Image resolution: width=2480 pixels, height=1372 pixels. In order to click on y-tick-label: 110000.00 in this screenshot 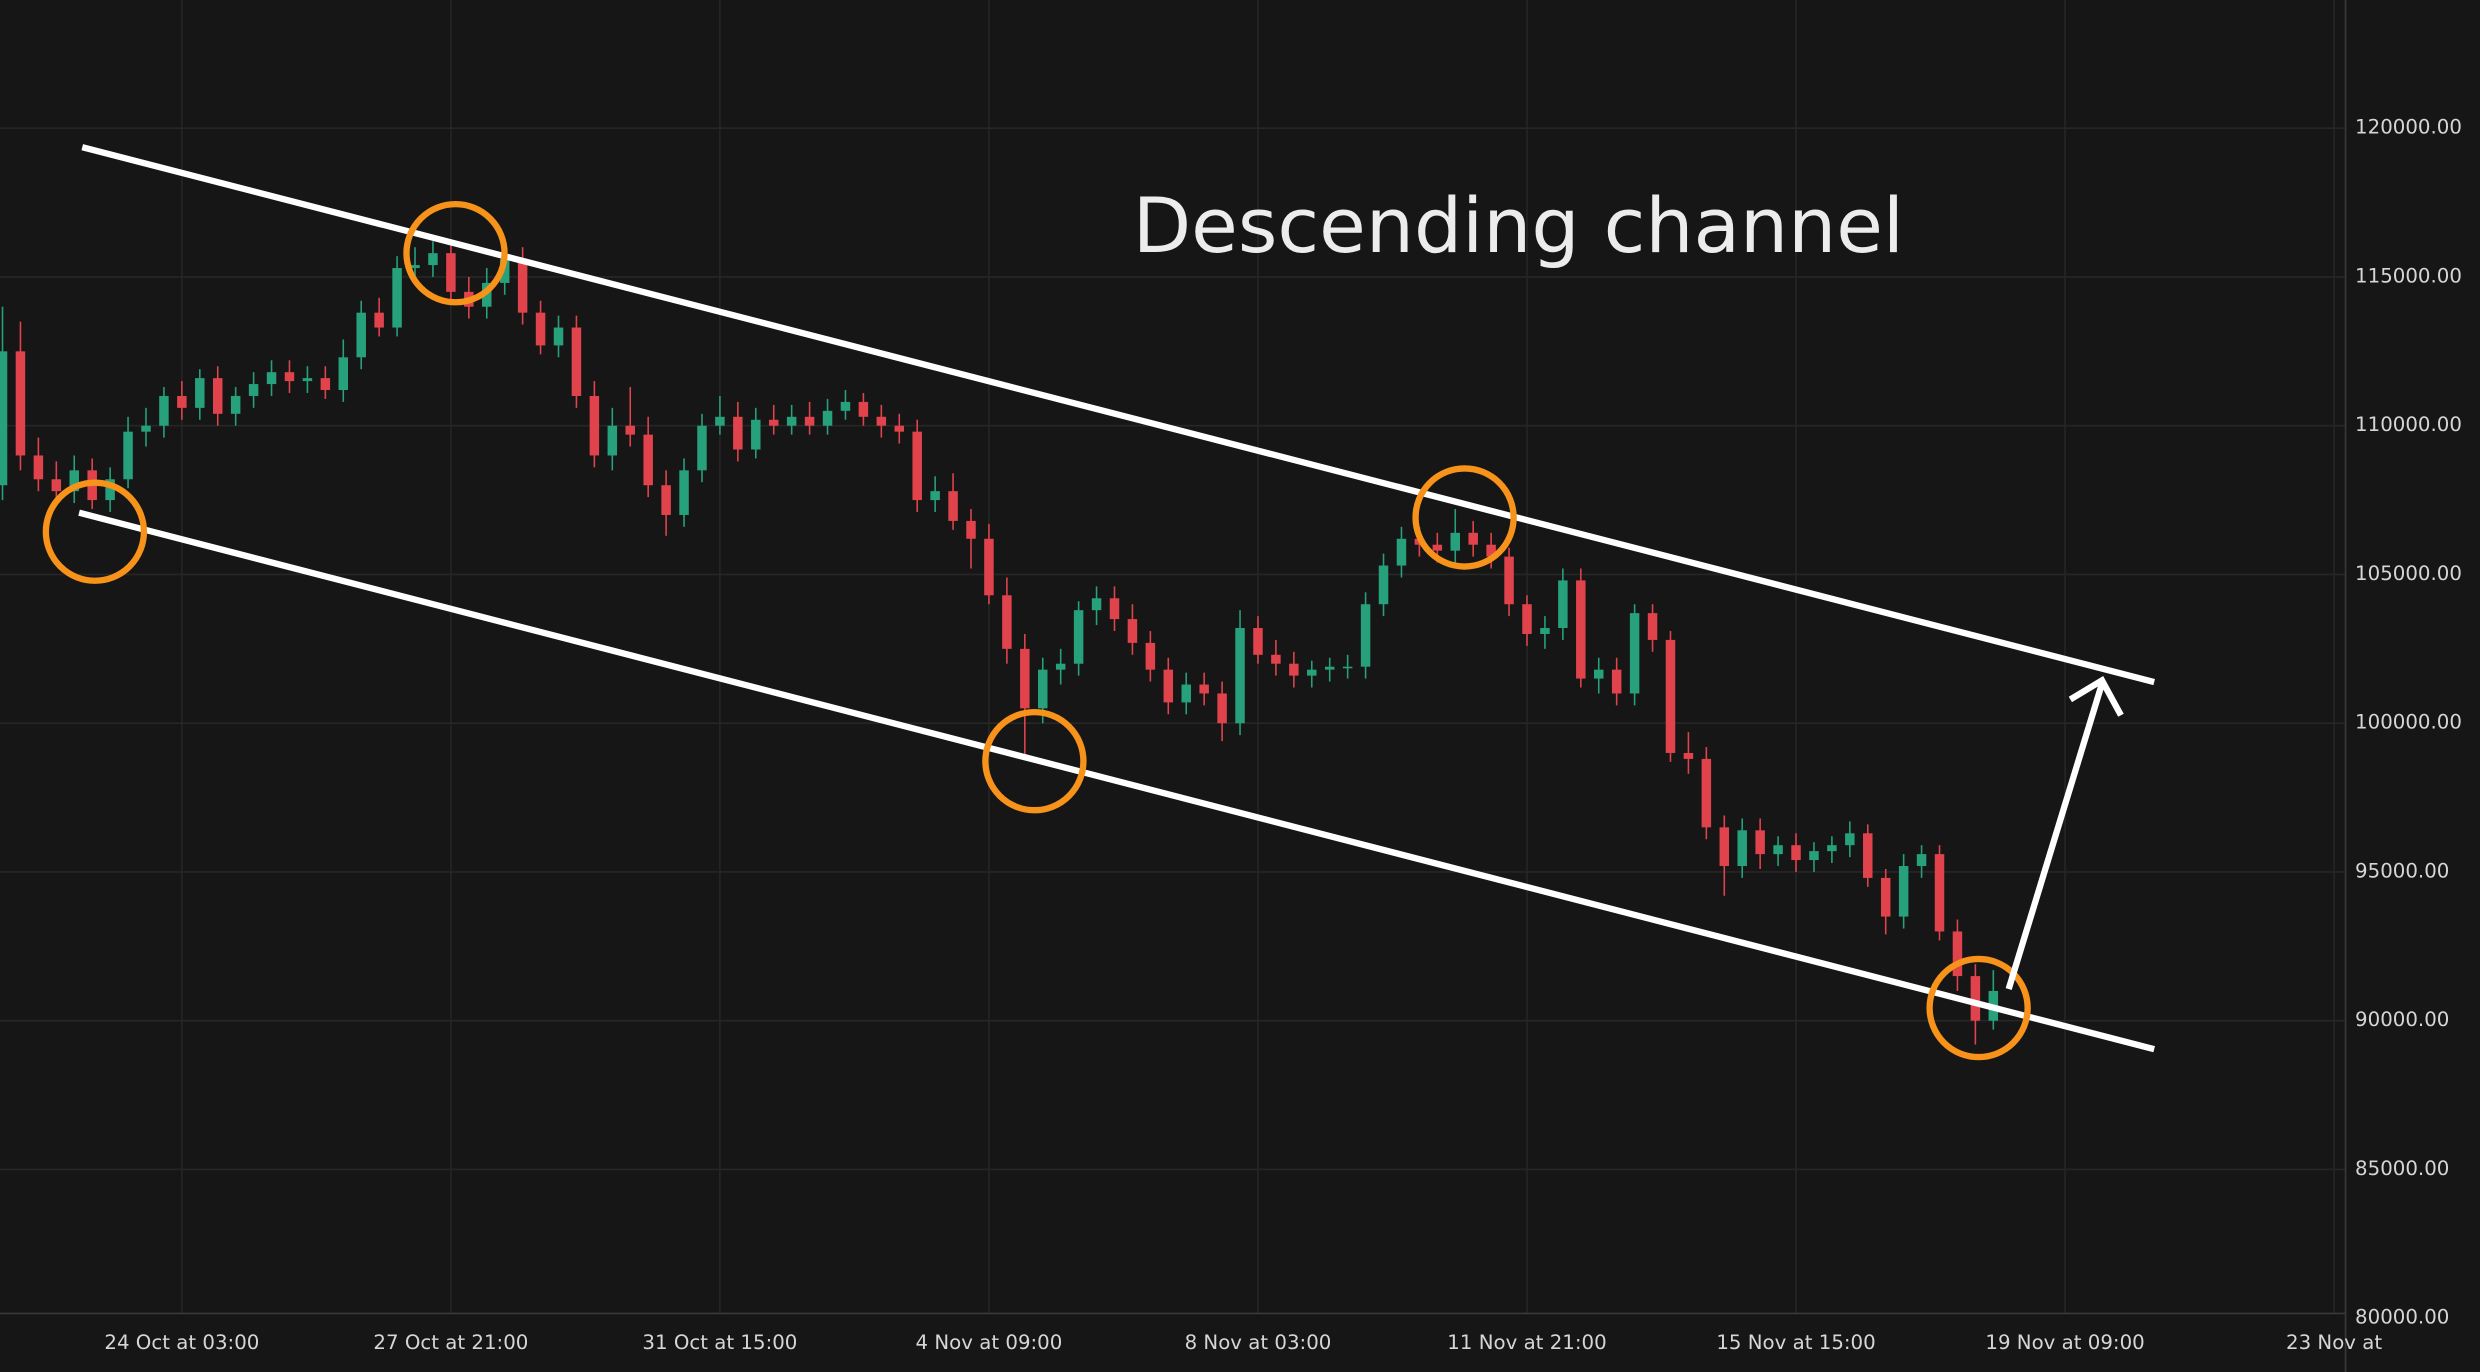, I will do `click(2408, 424)`.